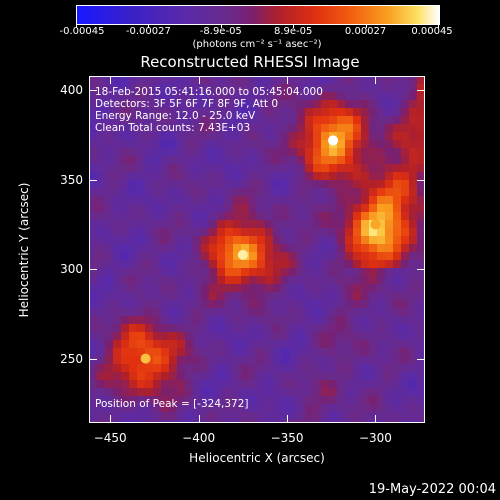  What do you see at coordinates (173, 128) in the screenshot?
I see `annotation-clean-counts: Clean Total counts: 7.43E+03` at bounding box center [173, 128].